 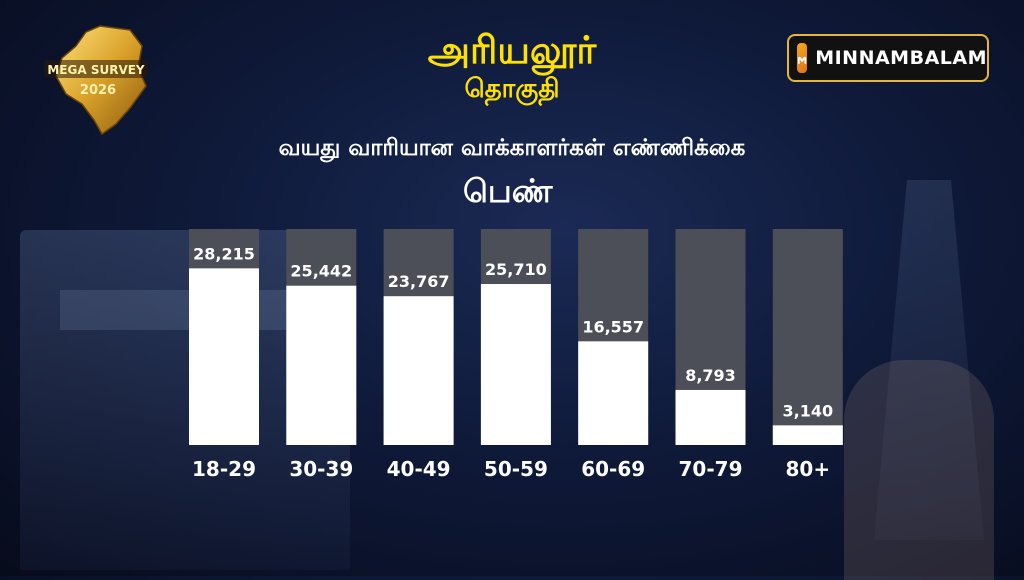 I want to click on badge-text-line1: MEGA SURVEY, so click(x=96, y=70).